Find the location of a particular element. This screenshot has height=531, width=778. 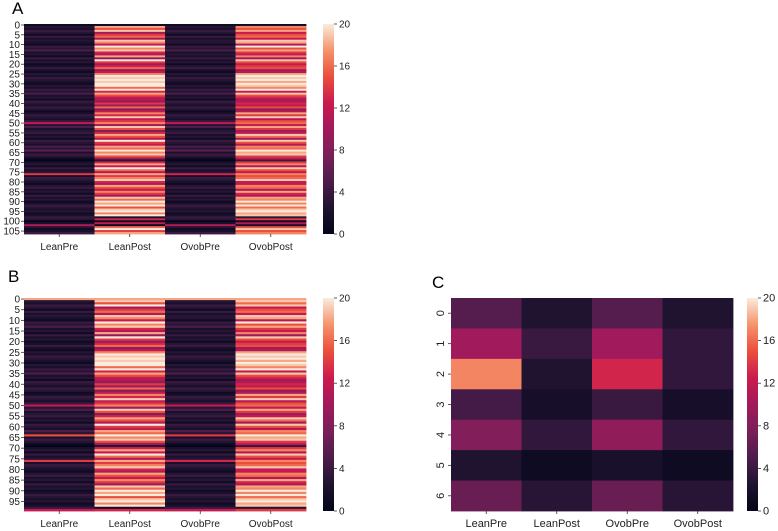

y-tick-label: 4 is located at coordinates (441, 435).